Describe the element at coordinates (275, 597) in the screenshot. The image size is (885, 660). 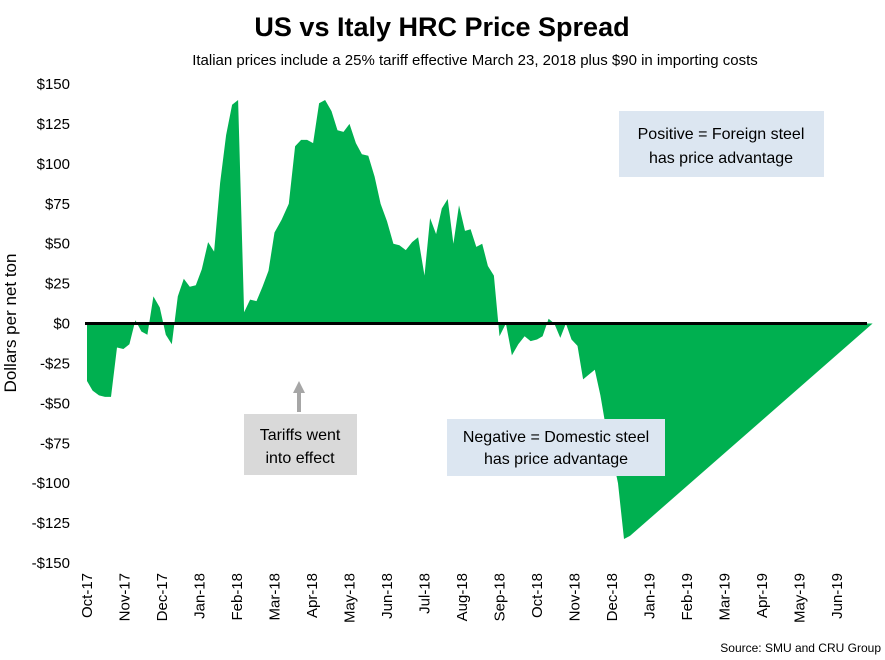
I see `x-tick-label: Mar-18` at that location.